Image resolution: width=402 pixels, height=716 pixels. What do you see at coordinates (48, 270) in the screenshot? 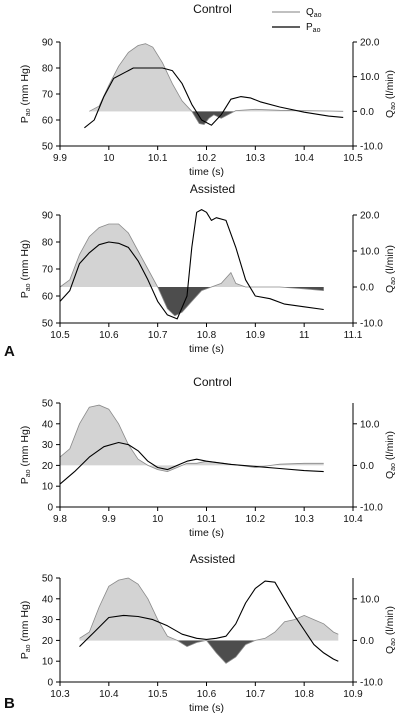
I see `left-tick-label: 70` at bounding box center [48, 270].